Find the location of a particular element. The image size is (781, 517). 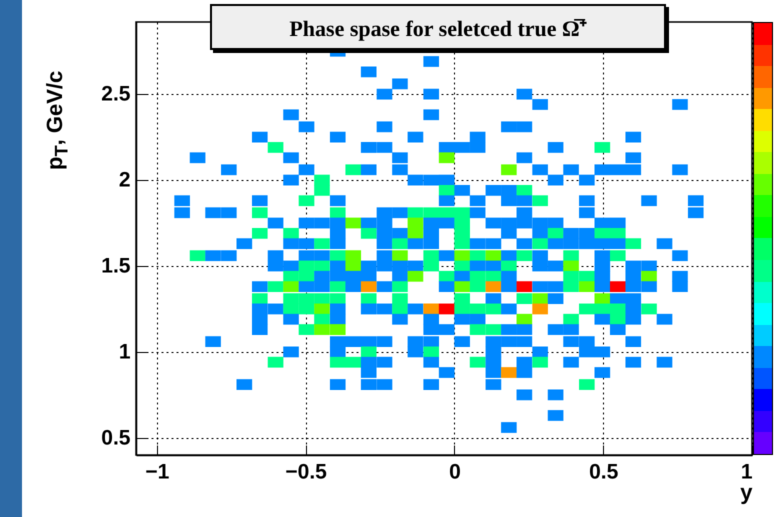

y-tick-label: 1 is located at coordinates (124, 352).